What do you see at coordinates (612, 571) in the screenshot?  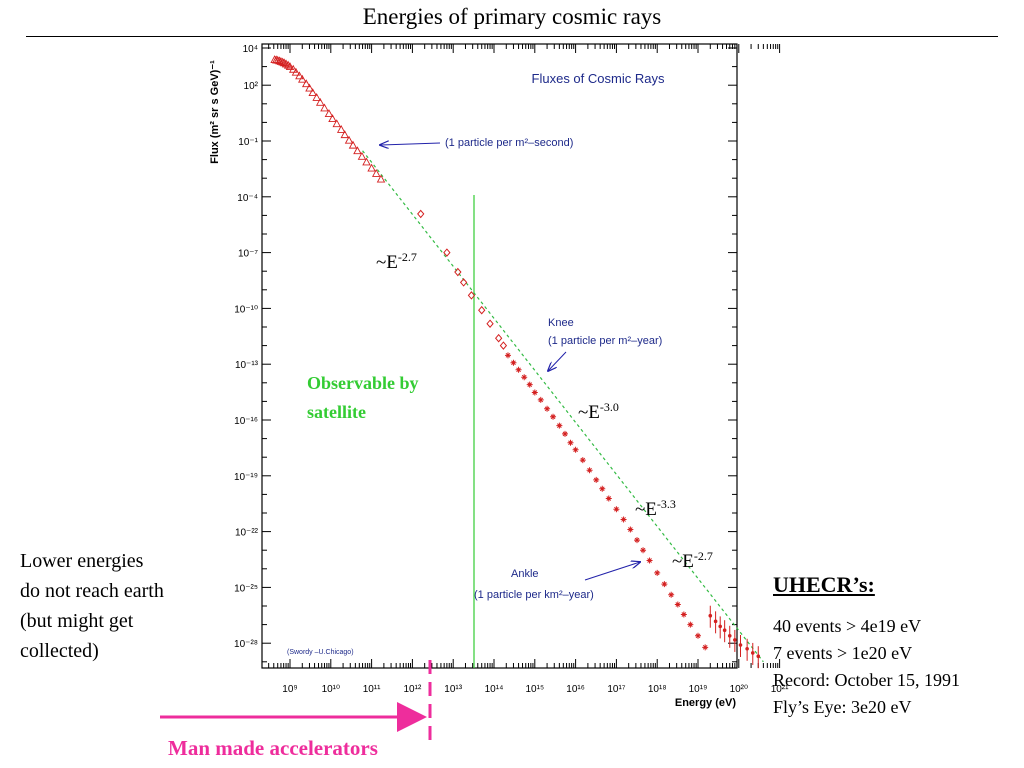 I see `annotation-arrow-ankle` at bounding box center [612, 571].